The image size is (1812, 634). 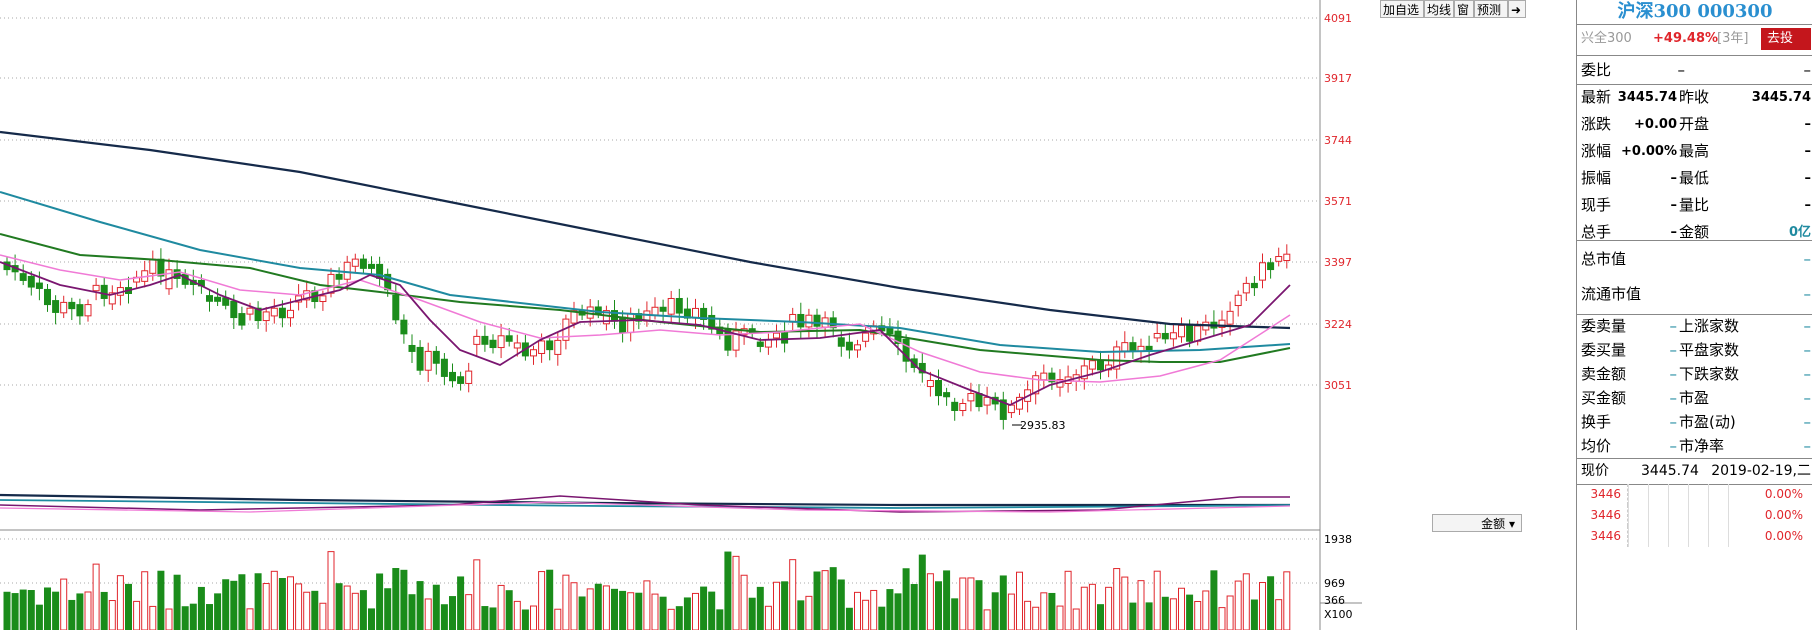 I want to click on quote-value: 0亿, so click(x=1799, y=232).